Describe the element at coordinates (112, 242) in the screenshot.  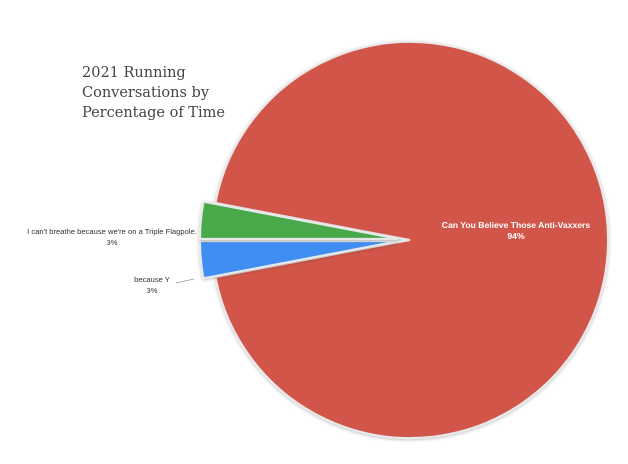
I see `pie-slice-value-3: 3%` at that location.